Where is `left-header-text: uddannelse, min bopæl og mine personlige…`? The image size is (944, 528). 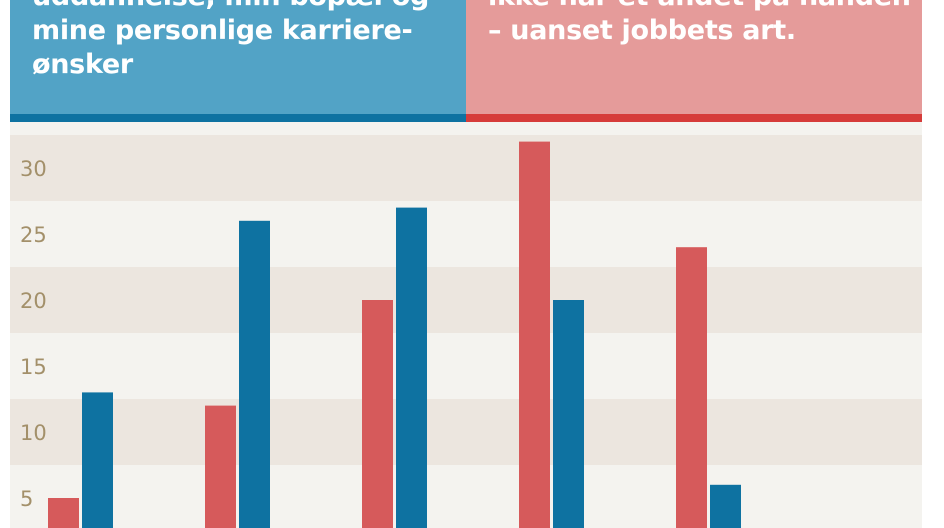
left-header-text: uddannelse, min bopæl og mine personlige… is located at coordinates (242, 41).